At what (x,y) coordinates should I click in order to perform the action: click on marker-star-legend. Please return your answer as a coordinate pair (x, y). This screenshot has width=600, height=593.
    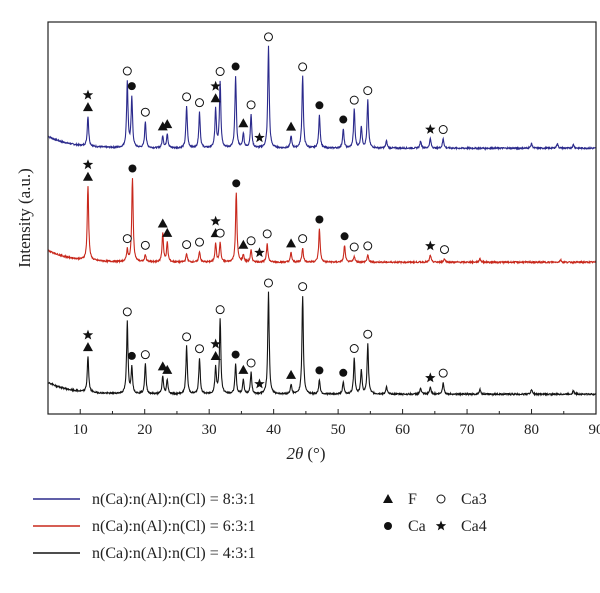
    Looking at the image, I should click on (441, 525).